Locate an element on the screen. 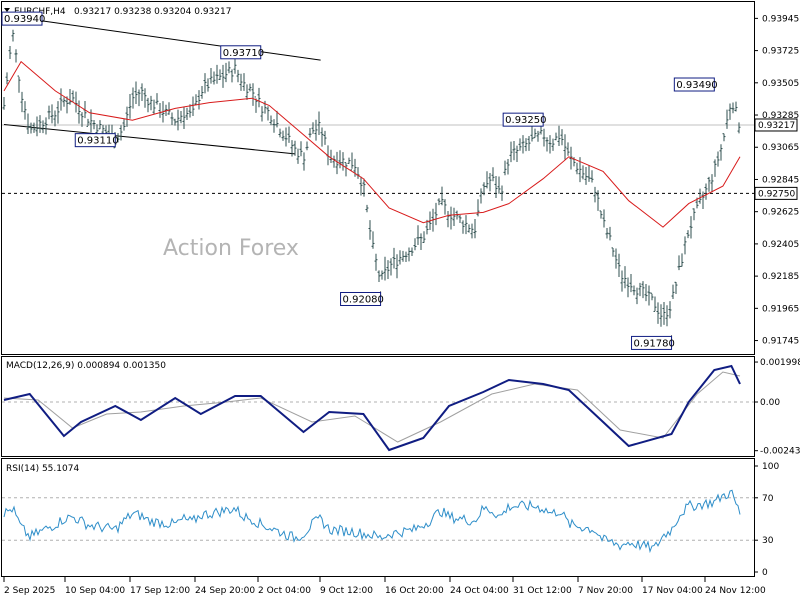 The width and height of the screenshot is (800, 600). rsi-axis-label: 0 is located at coordinates (765, 573).